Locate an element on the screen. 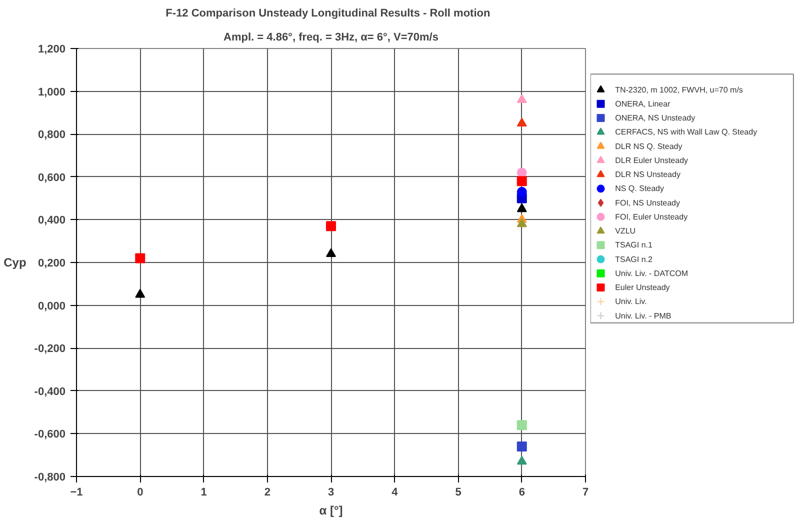  legend-label: FOI, NS Unsteady is located at coordinates (647, 203).